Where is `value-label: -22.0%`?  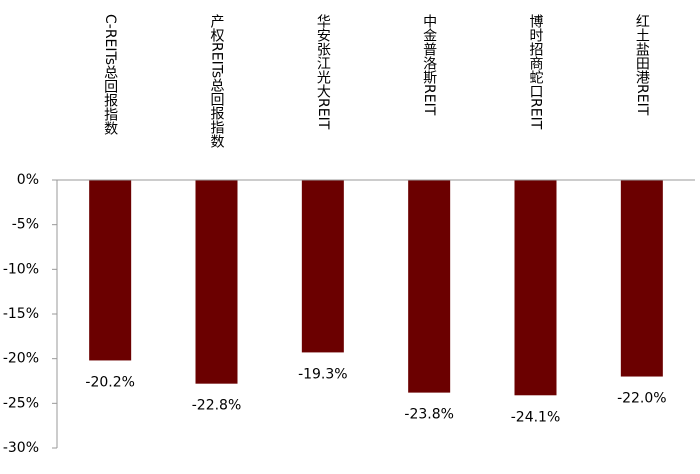
value-label: -22.0% is located at coordinates (642, 399).